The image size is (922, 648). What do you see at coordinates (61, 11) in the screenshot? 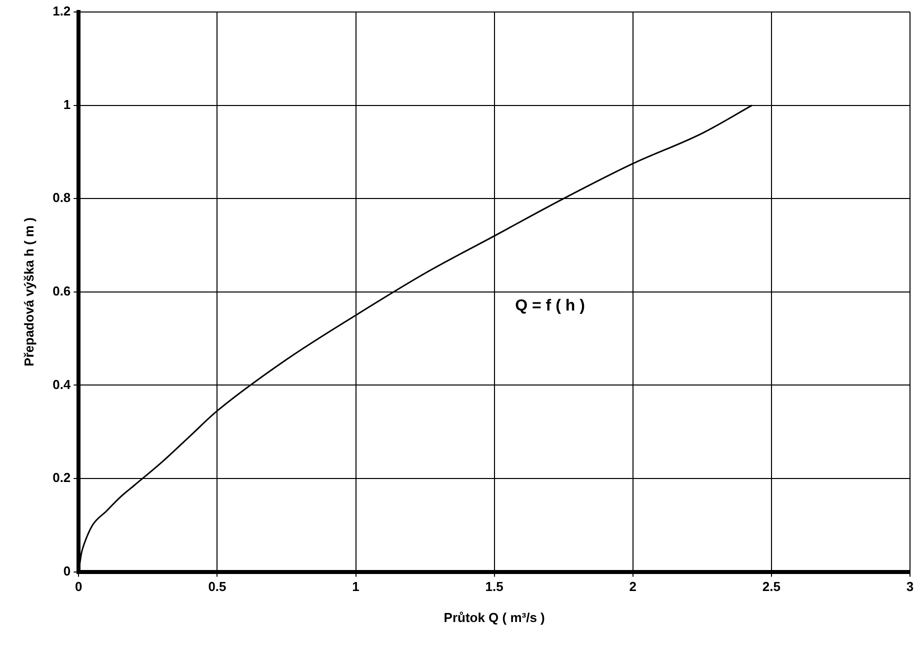
I see `y-tick-label: 1.2` at bounding box center [61, 11].